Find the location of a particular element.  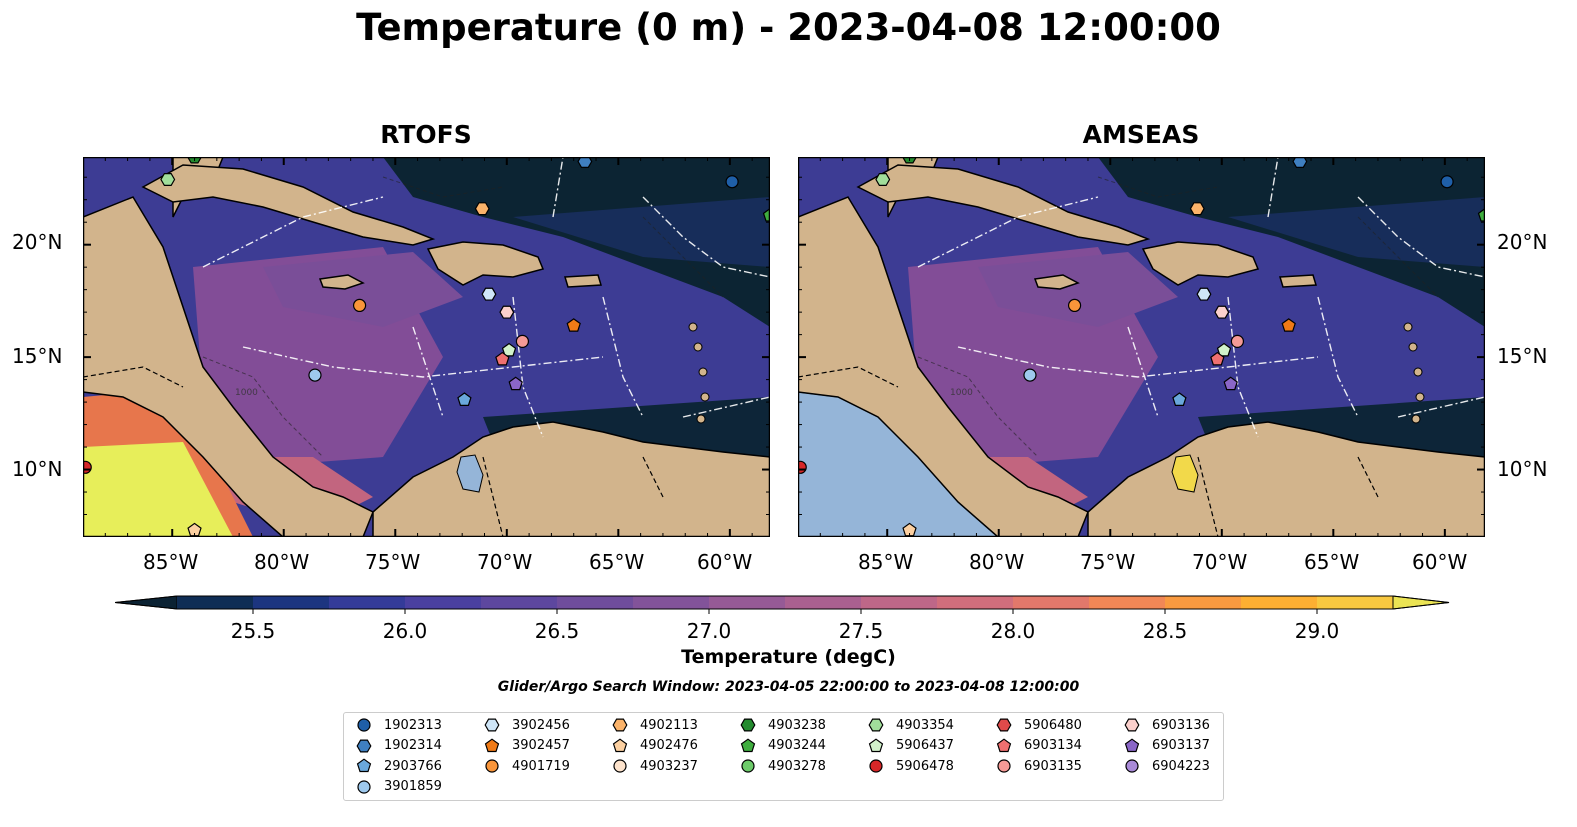

legend-item-6903137: 6903137 is located at coordinates (1167, 746).